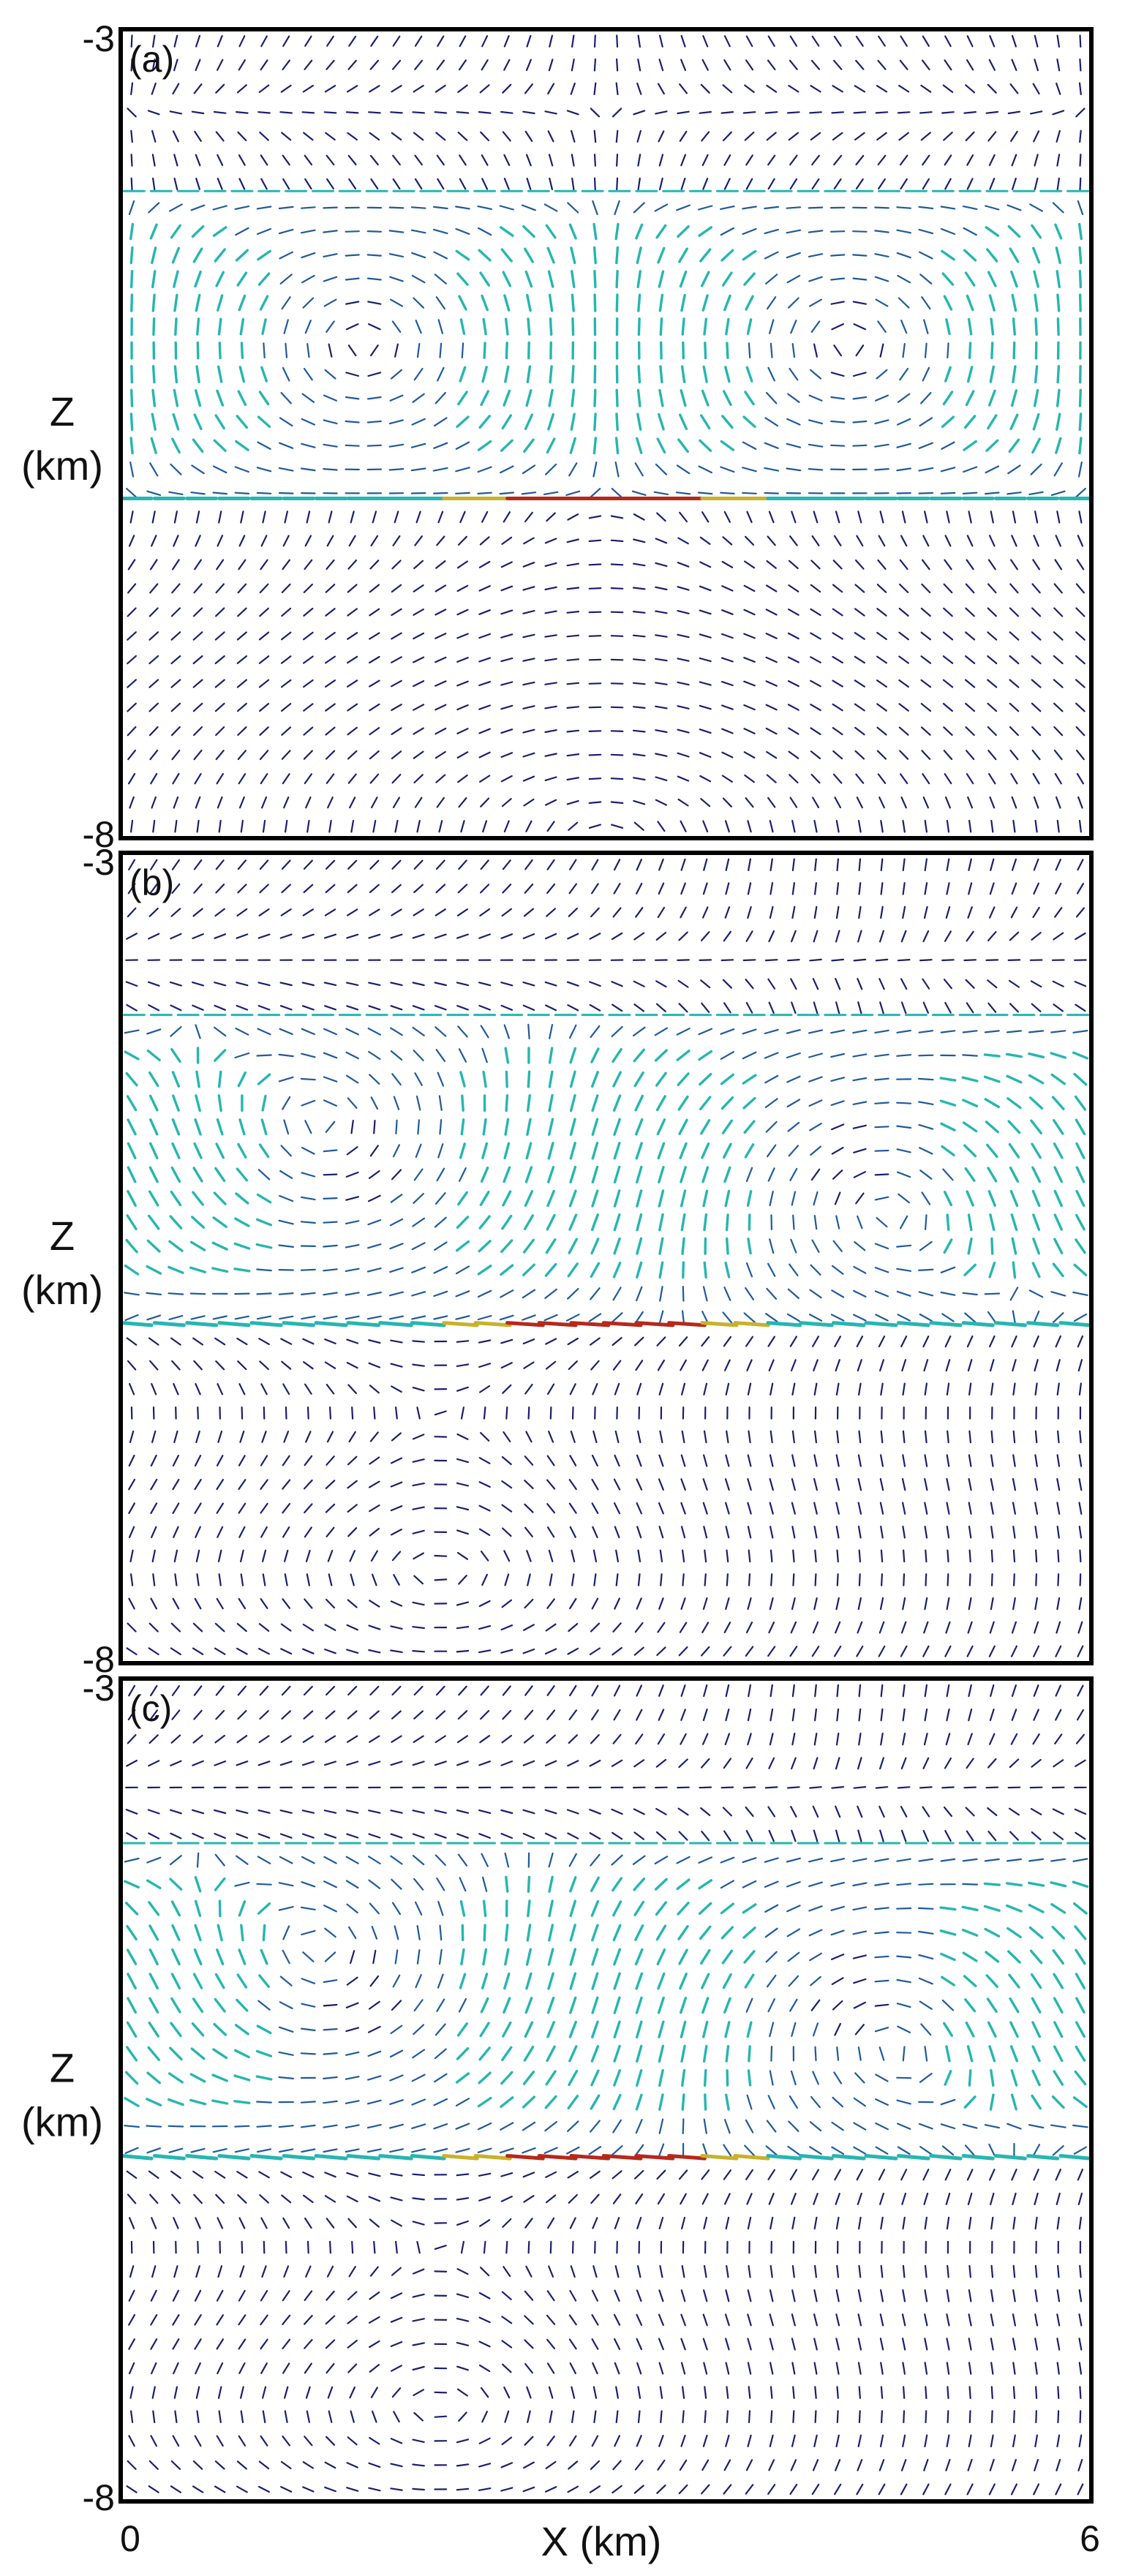  What do you see at coordinates (169, 2157) in the screenshot?
I see `boundary-arrow` at bounding box center [169, 2157].